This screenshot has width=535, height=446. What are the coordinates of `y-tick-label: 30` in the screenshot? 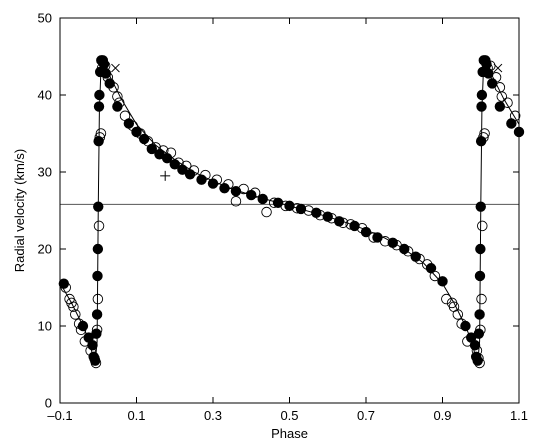 It's located at (45, 172).